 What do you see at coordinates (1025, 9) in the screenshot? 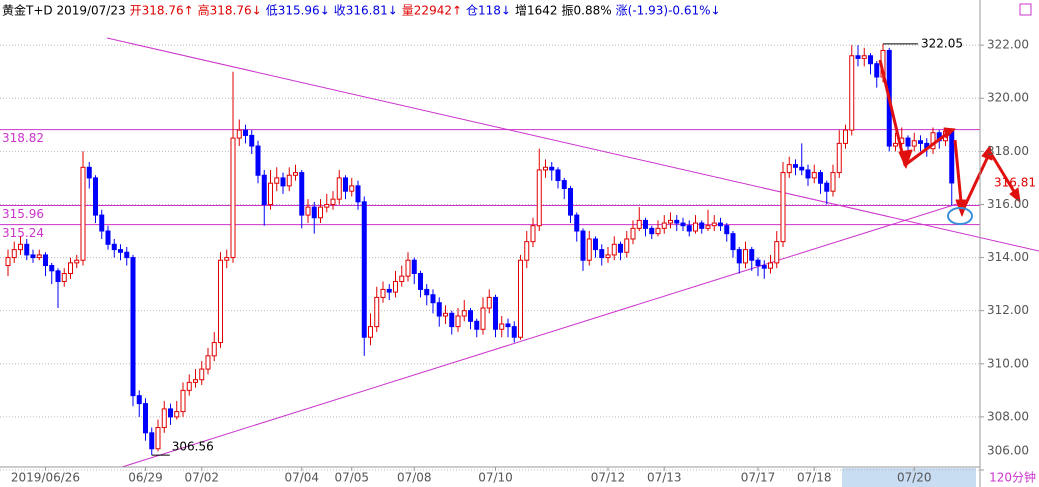
I see `corner-icon` at bounding box center [1025, 9].